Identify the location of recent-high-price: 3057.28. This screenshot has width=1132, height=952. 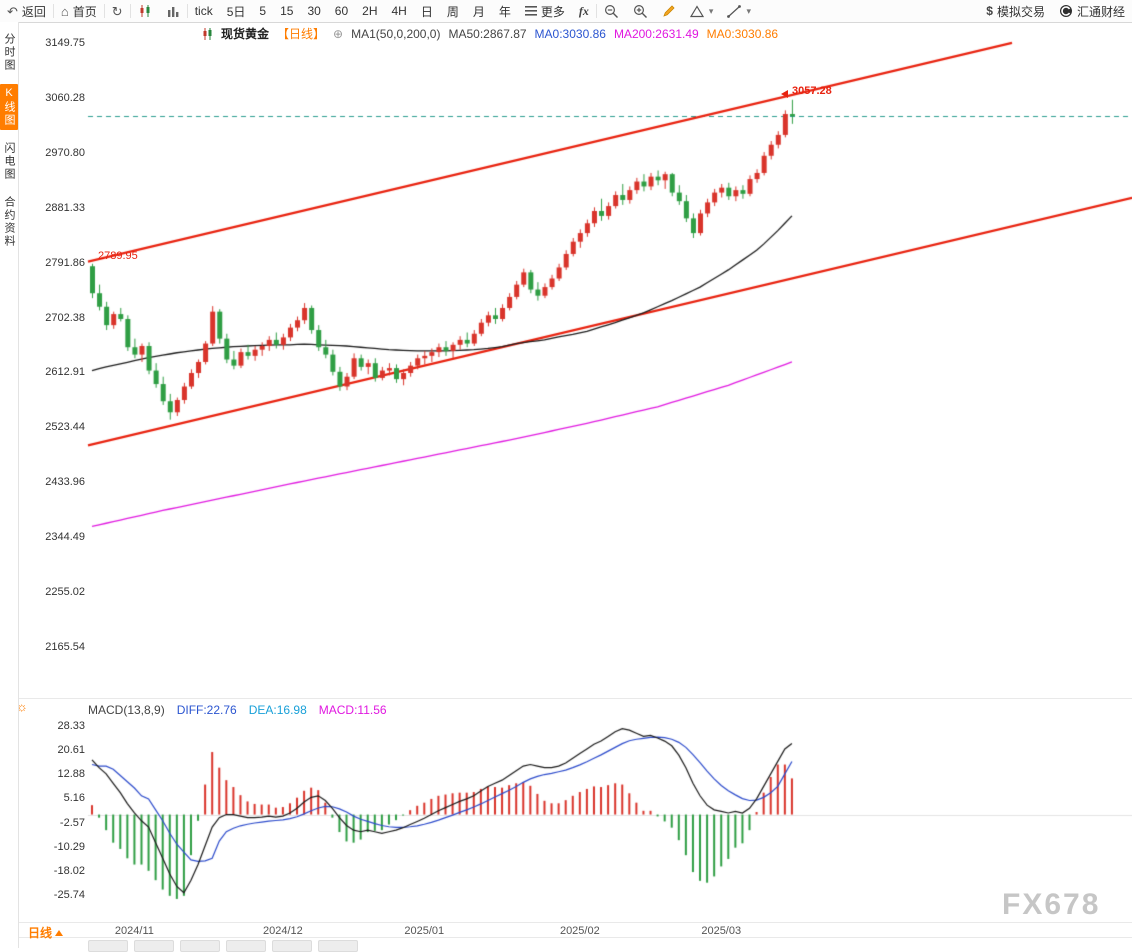
(812, 91).